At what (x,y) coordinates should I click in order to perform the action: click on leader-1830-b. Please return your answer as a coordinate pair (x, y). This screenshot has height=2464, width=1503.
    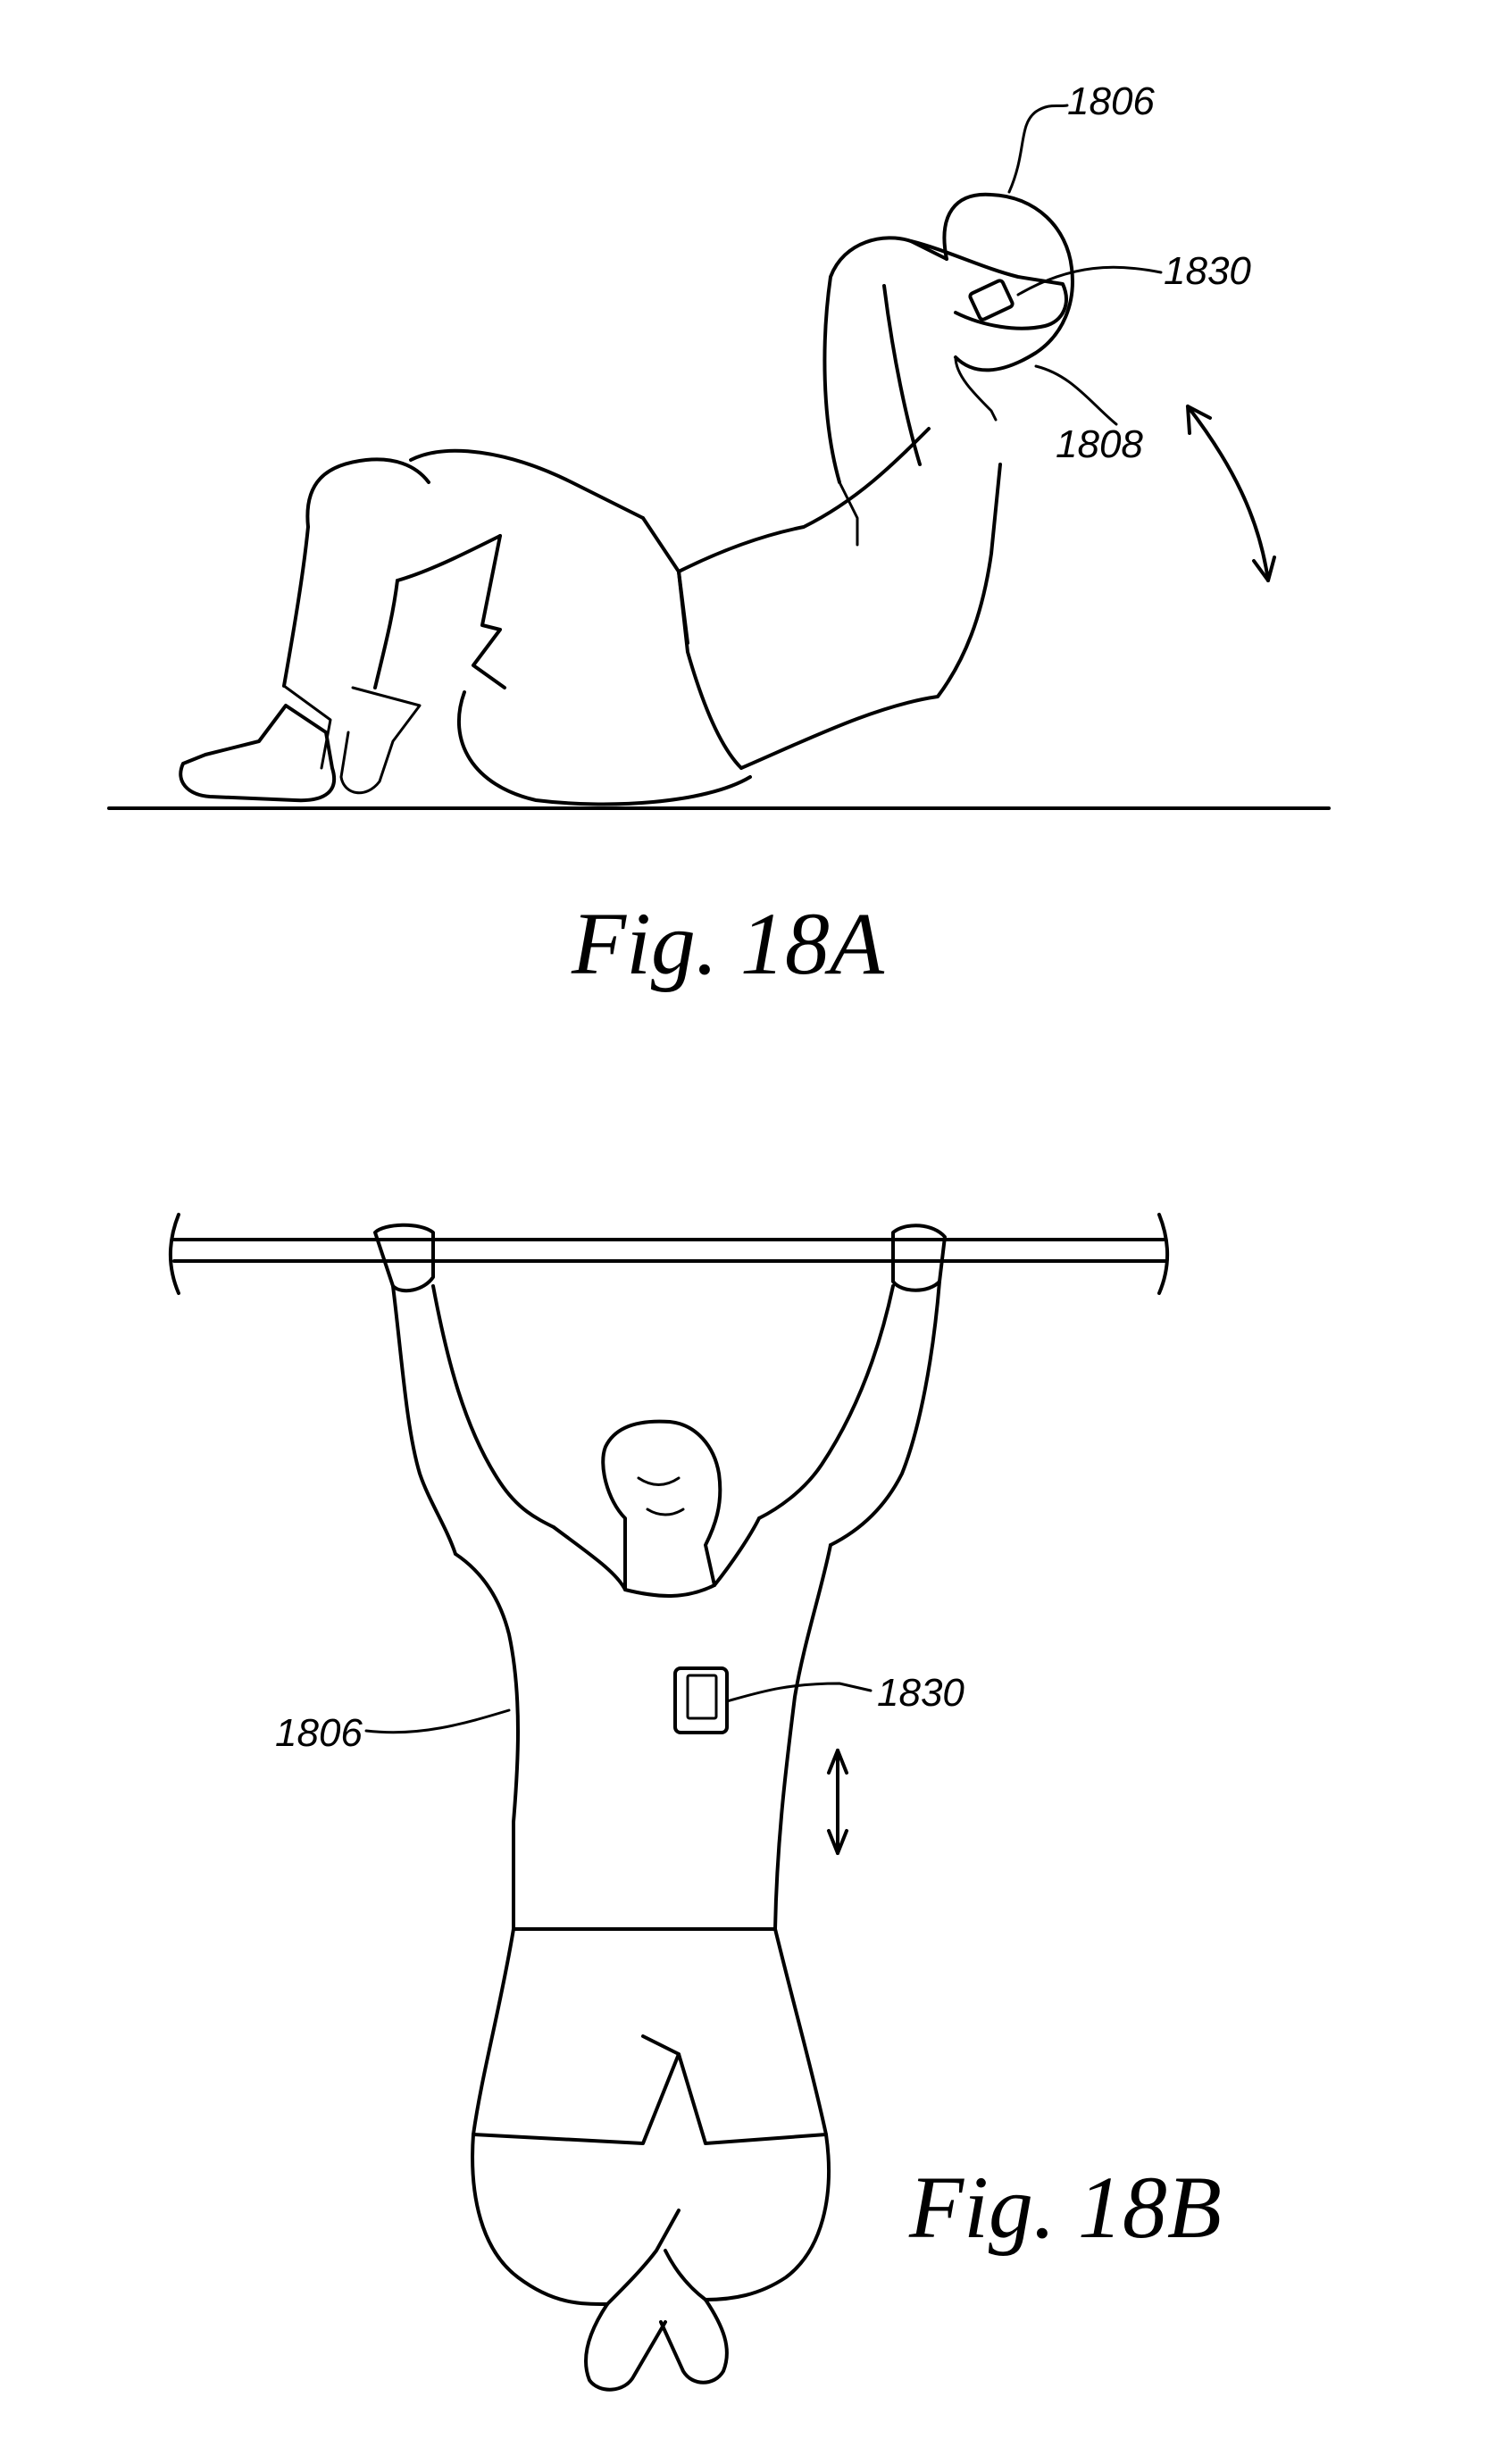
    Looking at the image, I should click on (799, 1692).